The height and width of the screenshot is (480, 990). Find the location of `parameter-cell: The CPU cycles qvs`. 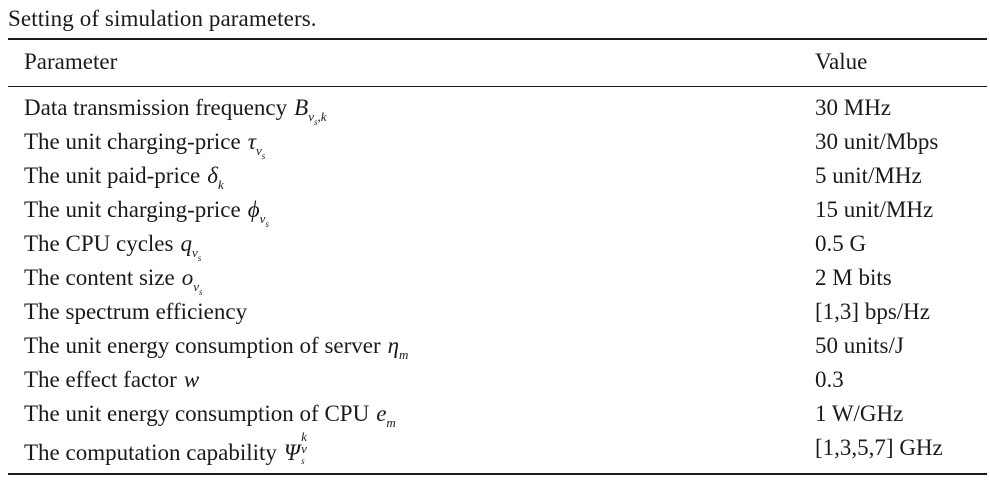

parameter-cell: The CPU cycles qvs is located at coordinates (113, 245).